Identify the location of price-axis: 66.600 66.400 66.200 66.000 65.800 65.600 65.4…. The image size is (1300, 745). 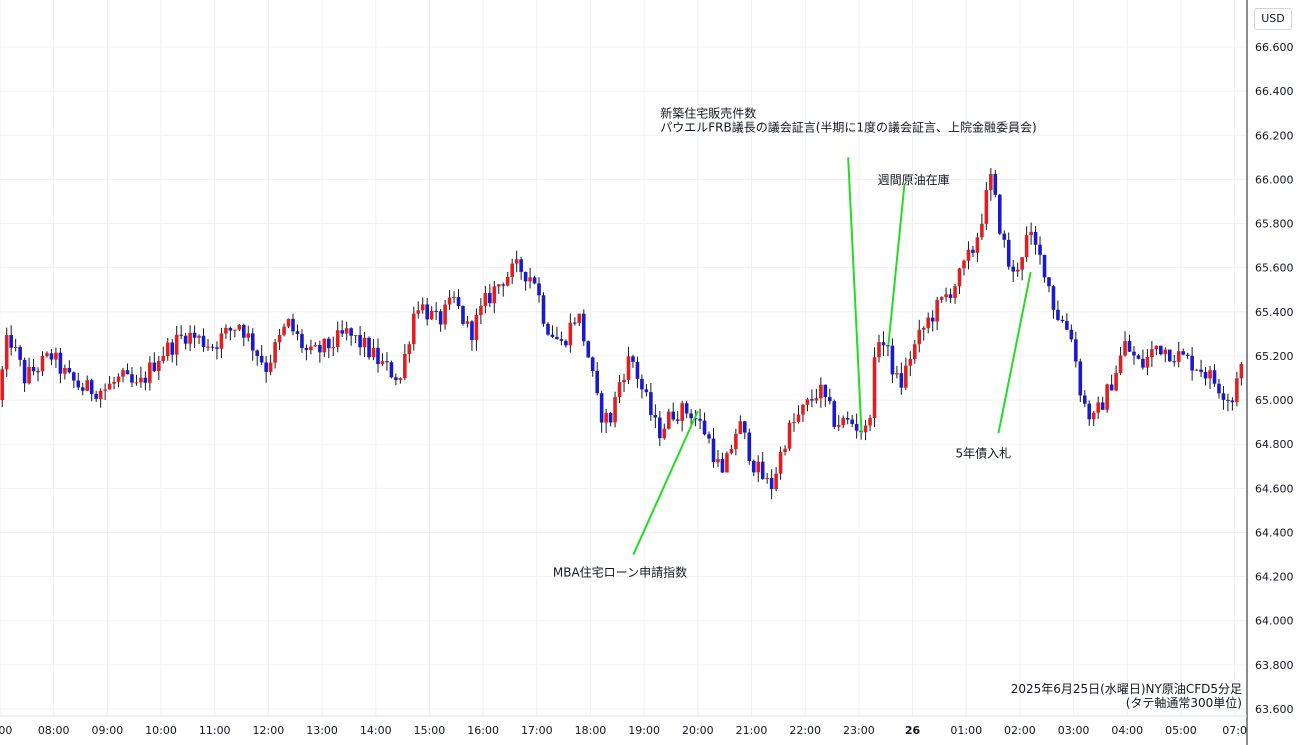
(1274, 378).